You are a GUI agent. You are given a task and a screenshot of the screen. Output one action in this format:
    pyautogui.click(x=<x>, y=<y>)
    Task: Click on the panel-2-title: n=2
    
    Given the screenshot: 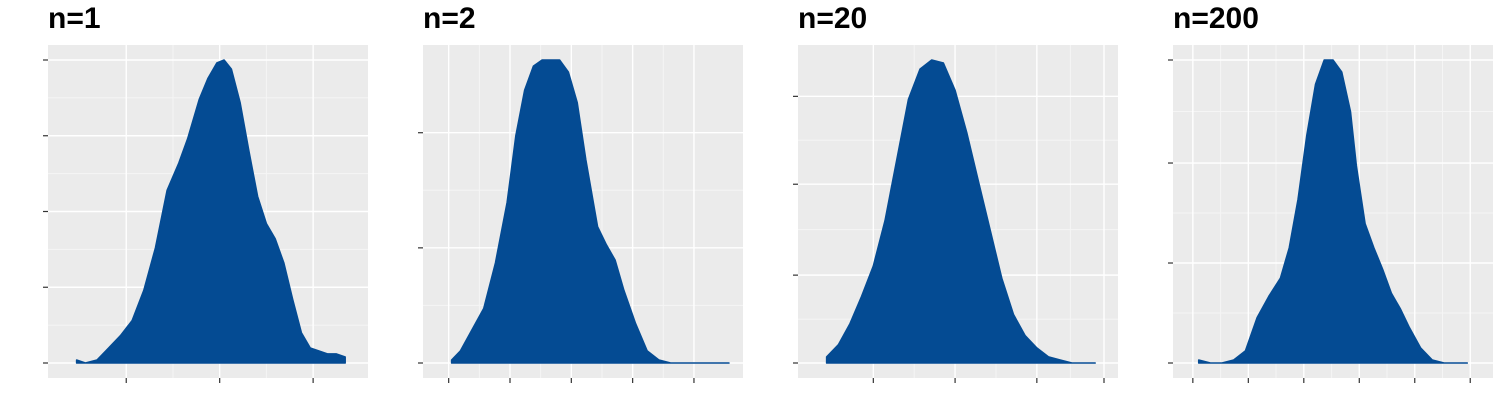 What is the action you would take?
    pyautogui.click(x=449, y=18)
    